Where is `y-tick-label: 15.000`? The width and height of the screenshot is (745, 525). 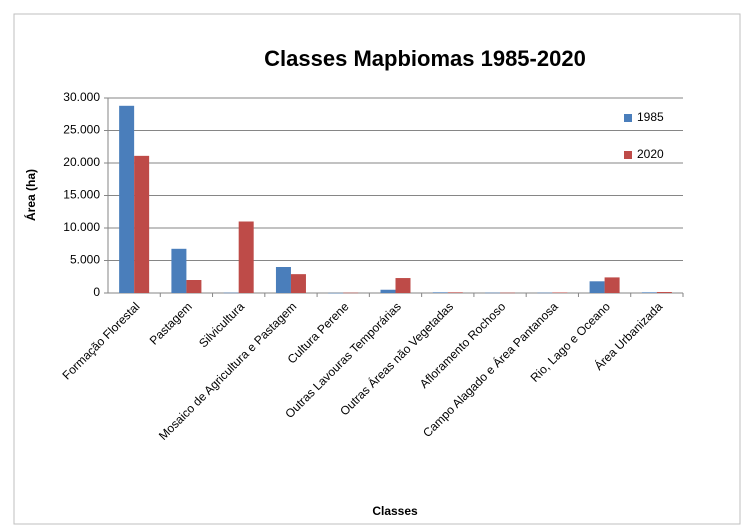
y-tick-label: 15.000 is located at coordinates (81, 195).